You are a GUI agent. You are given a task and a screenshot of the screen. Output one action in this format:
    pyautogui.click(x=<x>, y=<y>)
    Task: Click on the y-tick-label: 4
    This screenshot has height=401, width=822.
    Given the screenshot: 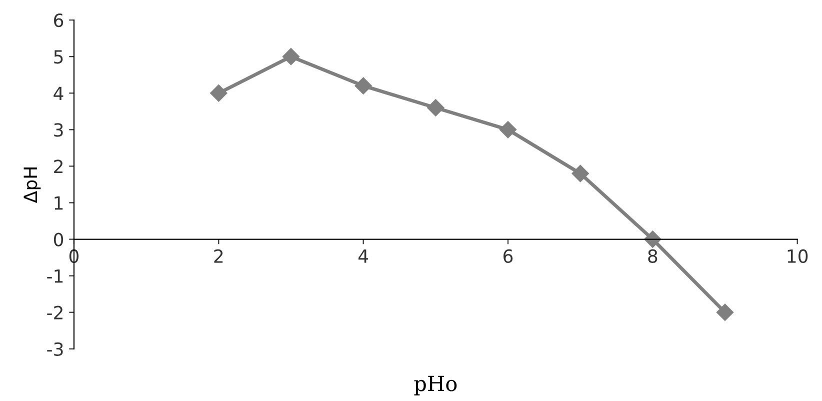 What is the action you would take?
    pyautogui.click(x=59, y=93)
    